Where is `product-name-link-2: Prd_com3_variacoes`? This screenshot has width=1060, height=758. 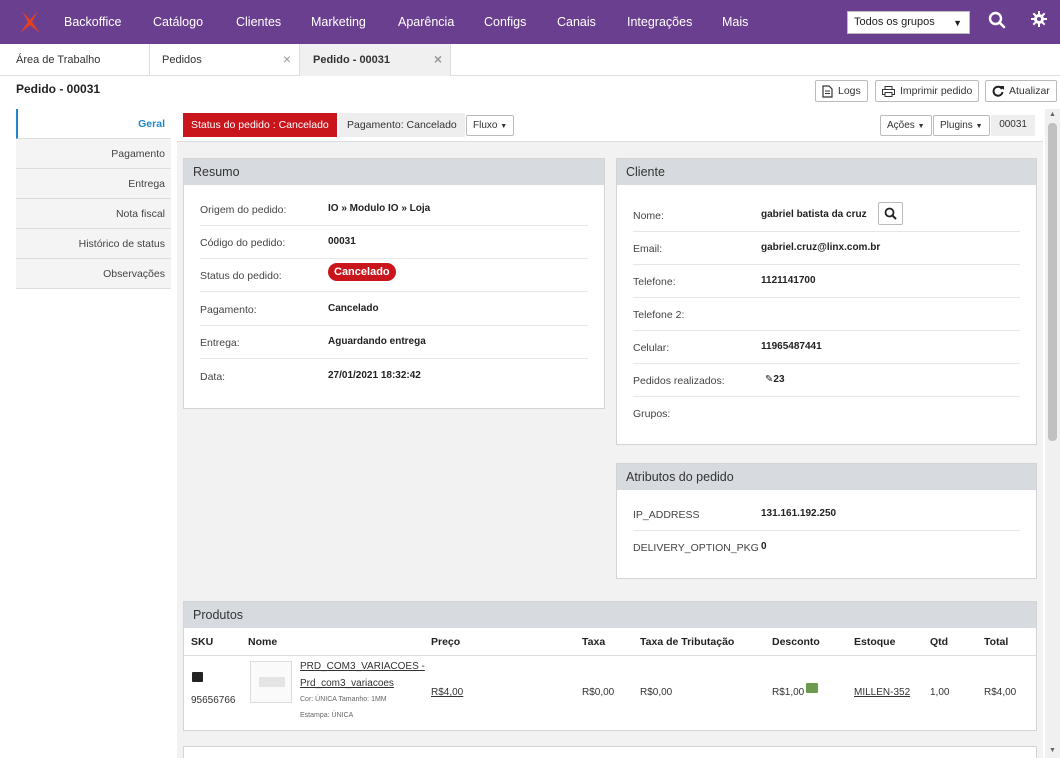 product-name-link-2: Prd_com3_variacoes is located at coordinates (347, 683).